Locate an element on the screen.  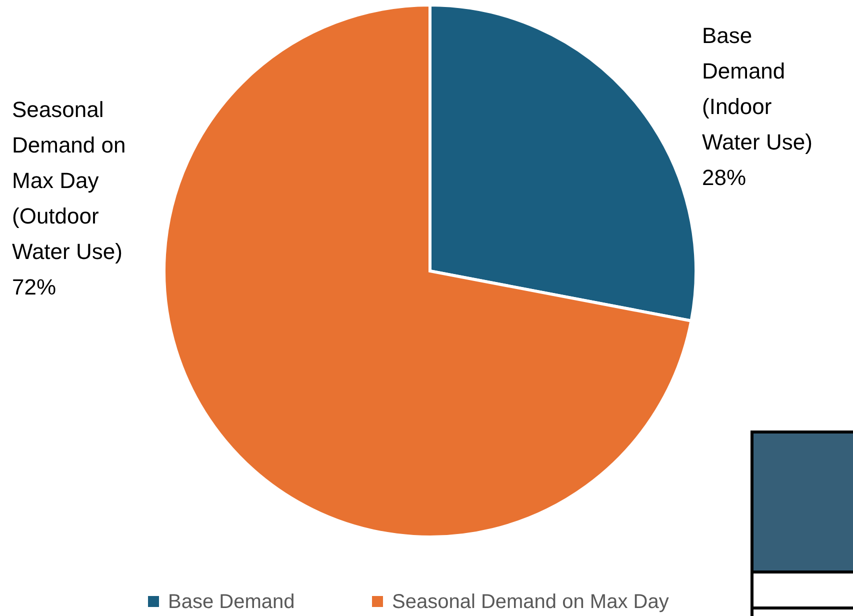
legend-label: Seasonal Demand on Max Day is located at coordinates (530, 602).